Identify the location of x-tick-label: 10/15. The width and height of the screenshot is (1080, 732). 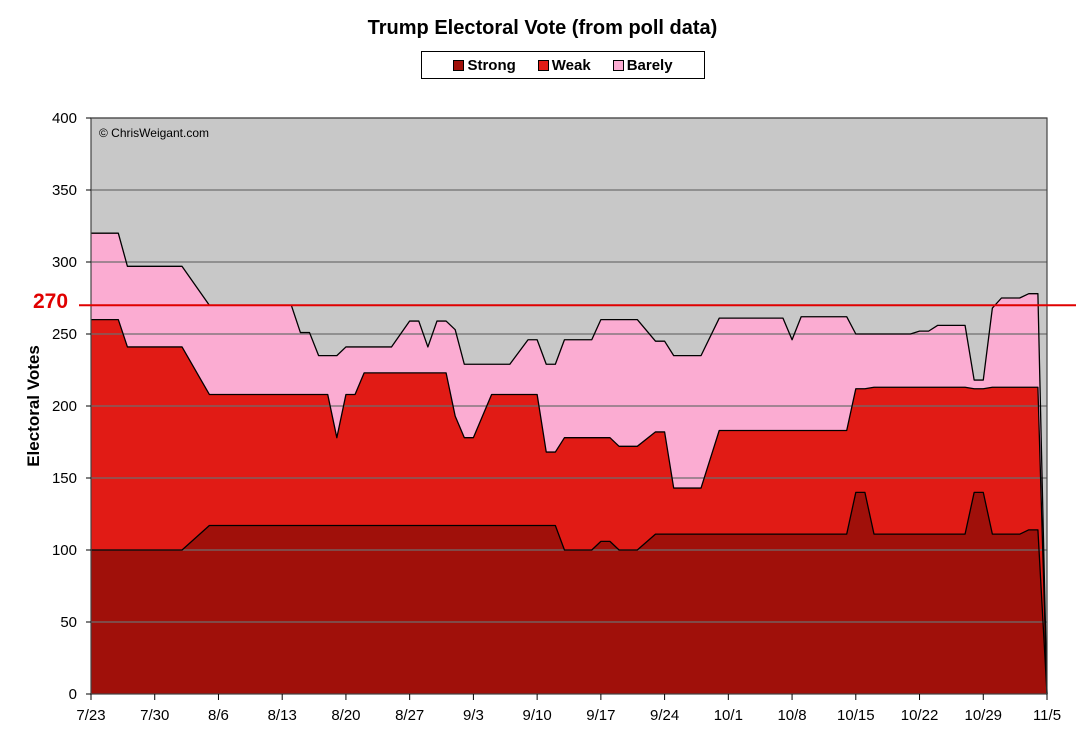
(856, 715).